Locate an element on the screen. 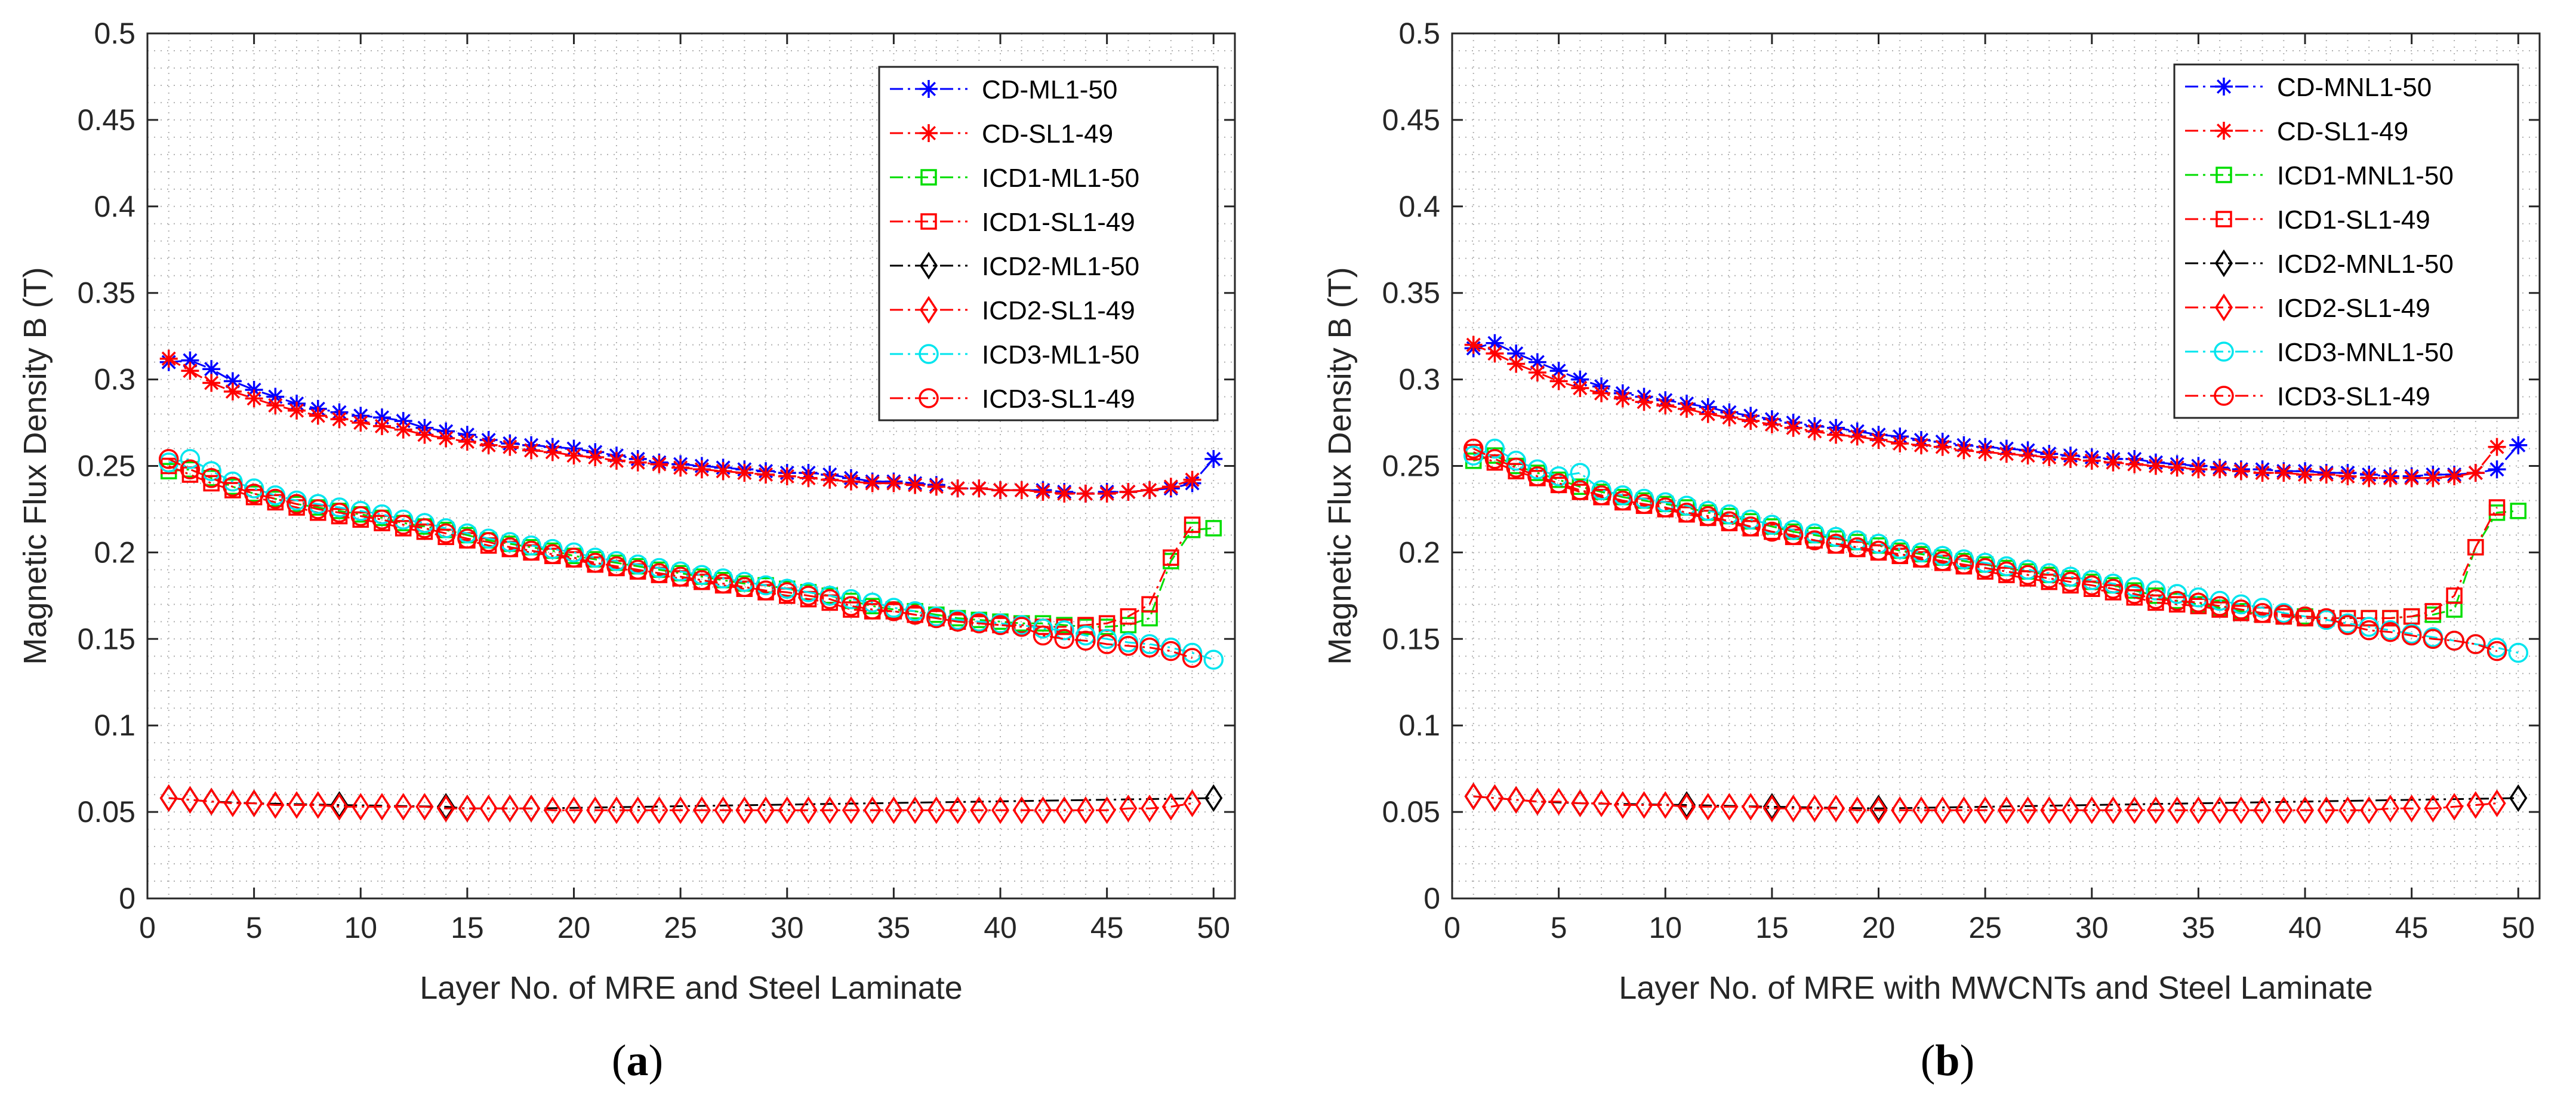 Image resolution: width=2576 pixels, height=1105 pixels. y-tick-label: 0.4 is located at coordinates (1419, 206).